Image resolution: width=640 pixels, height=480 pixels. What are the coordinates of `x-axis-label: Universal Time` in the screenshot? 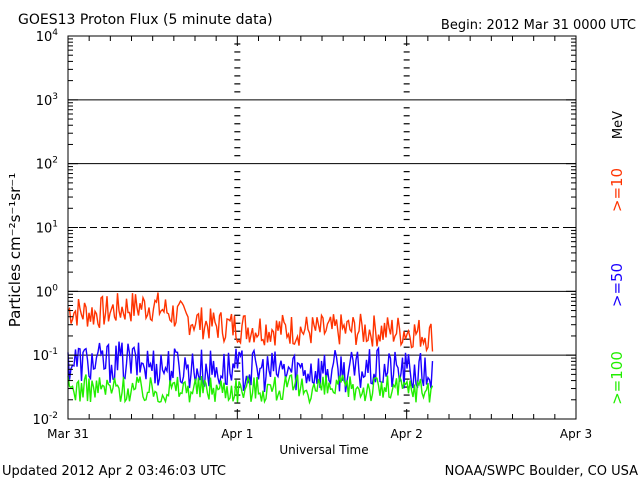 It's located at (323, 450).